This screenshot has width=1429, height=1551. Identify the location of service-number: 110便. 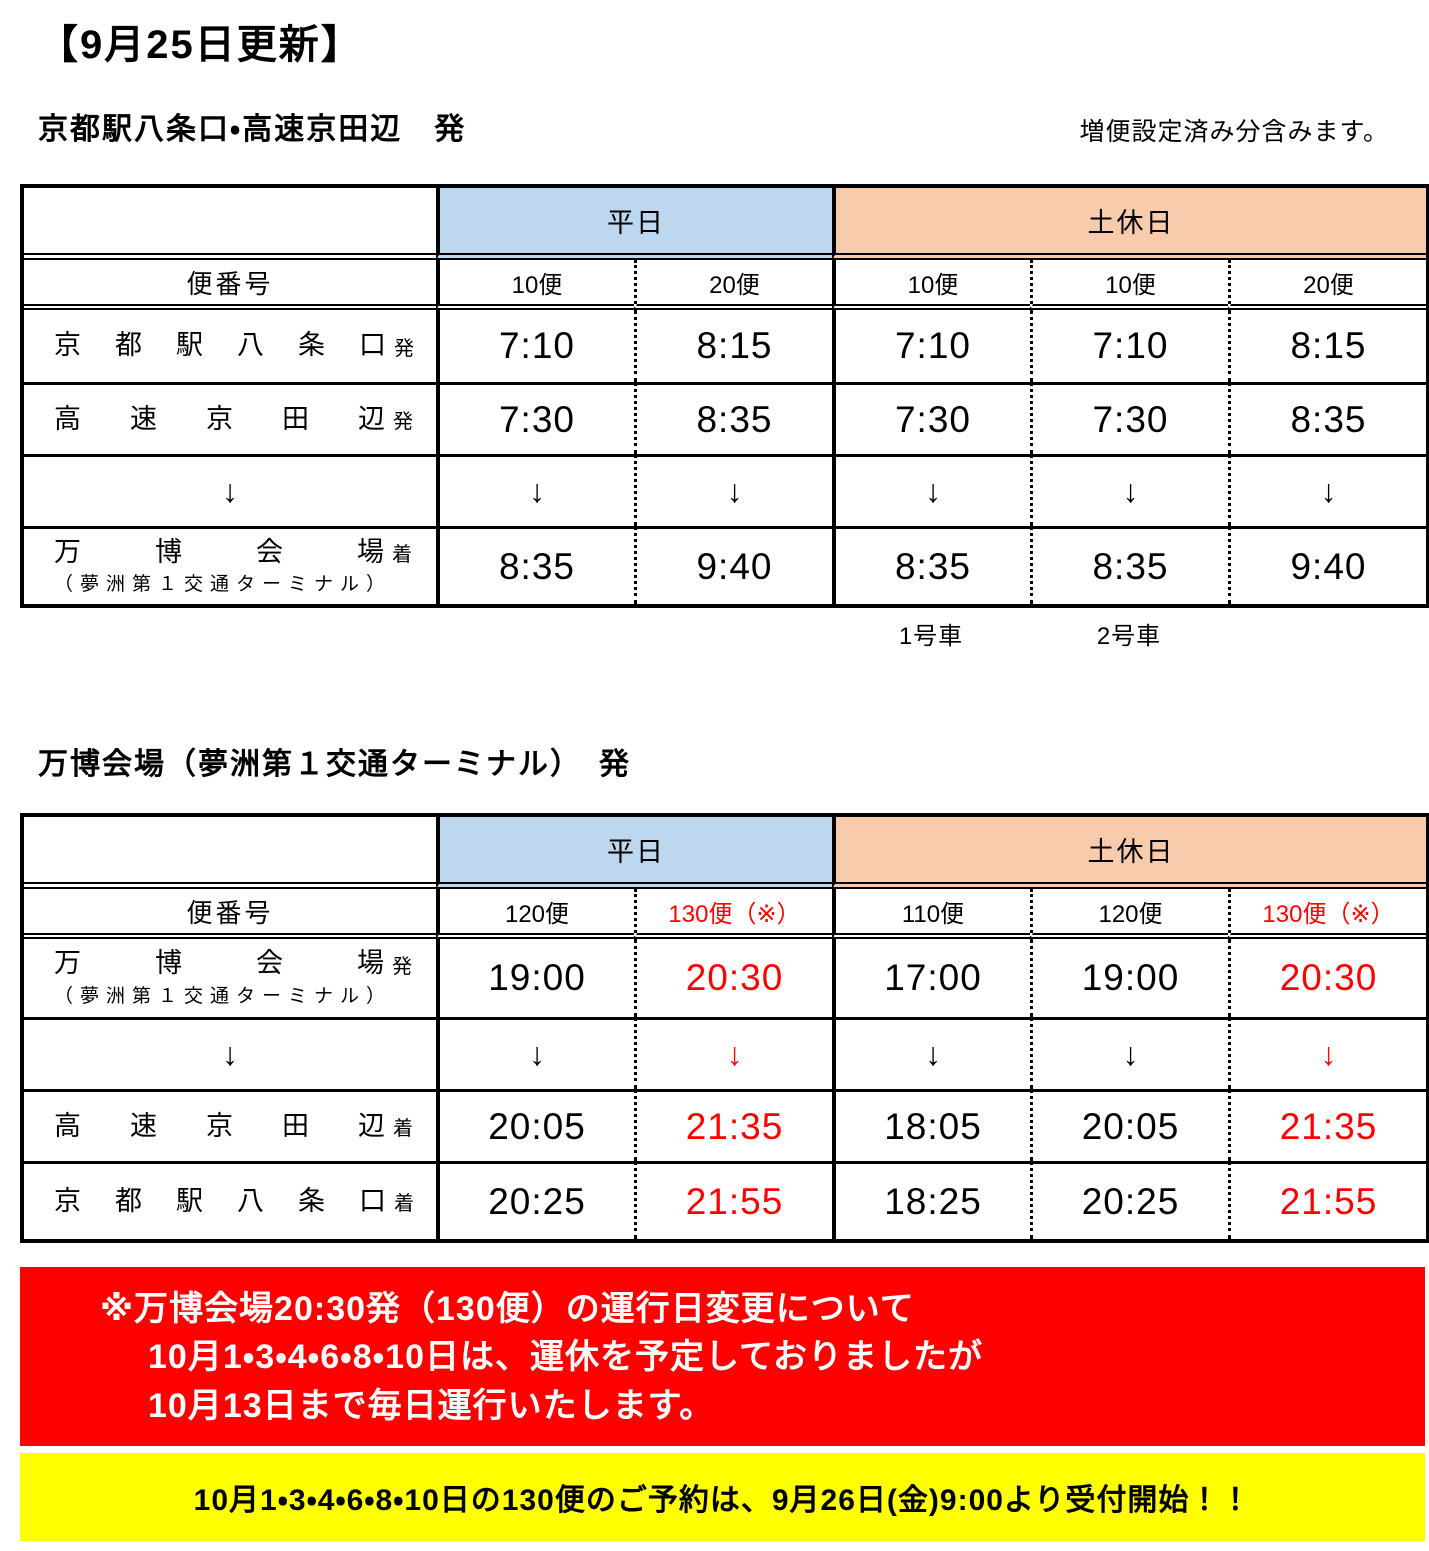
(931, 914).